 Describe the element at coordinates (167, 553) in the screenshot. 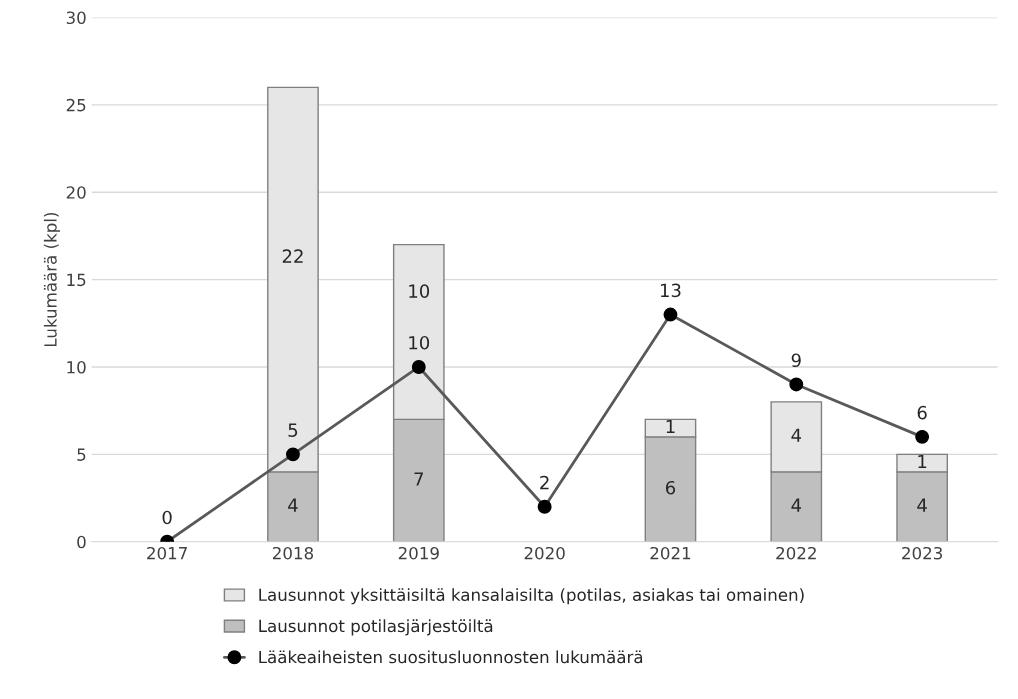

I see `x-tick-label: 2017` at that location.